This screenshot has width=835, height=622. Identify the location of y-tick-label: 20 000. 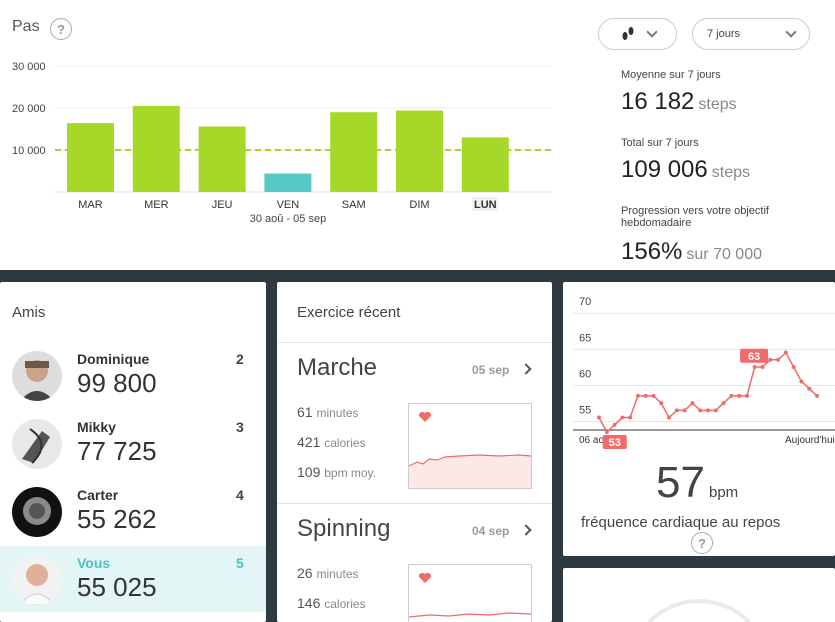
(29, 109).